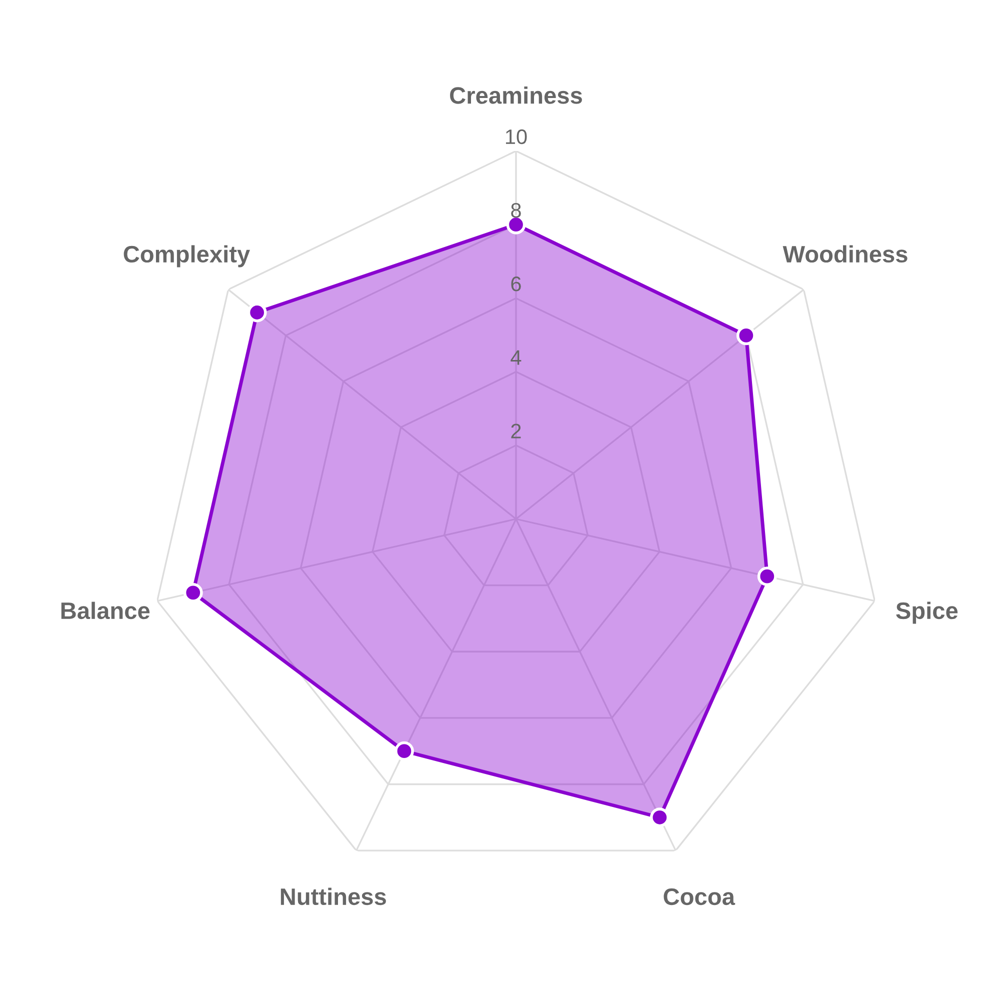 The image size is (1000, 1000). I want to click on spoke-label: Nuttiness, so click(333, 897).